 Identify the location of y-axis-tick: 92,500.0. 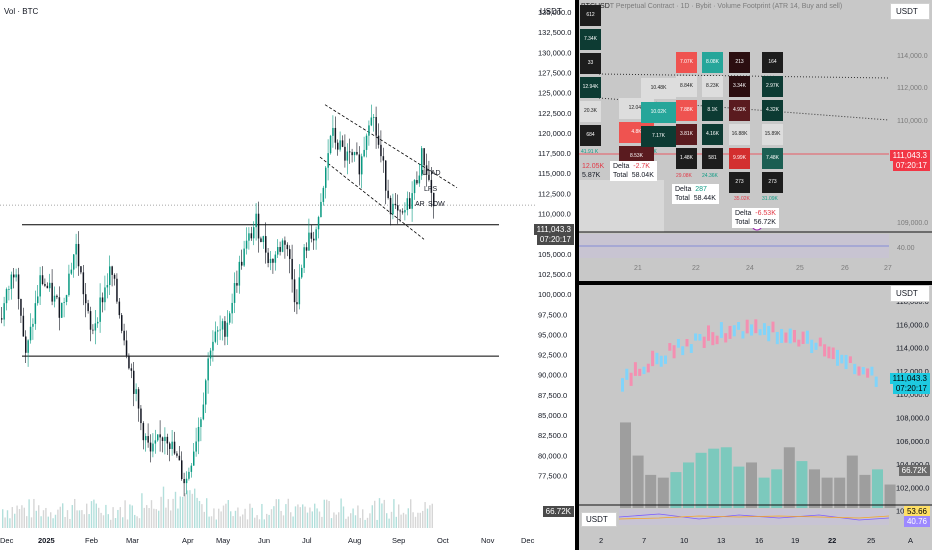
(552, 355).